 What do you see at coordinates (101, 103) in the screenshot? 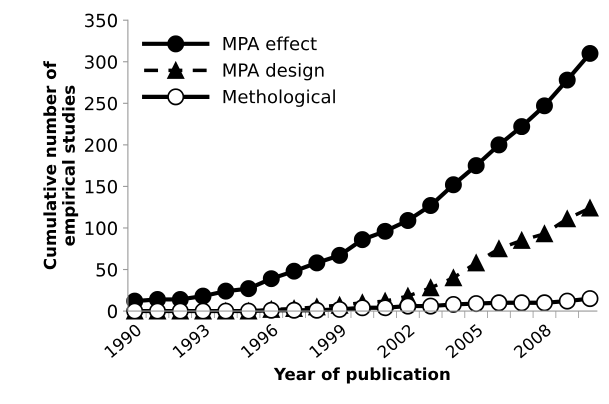
I see `y-tick-label: 250` at bounding box center [101, 103].